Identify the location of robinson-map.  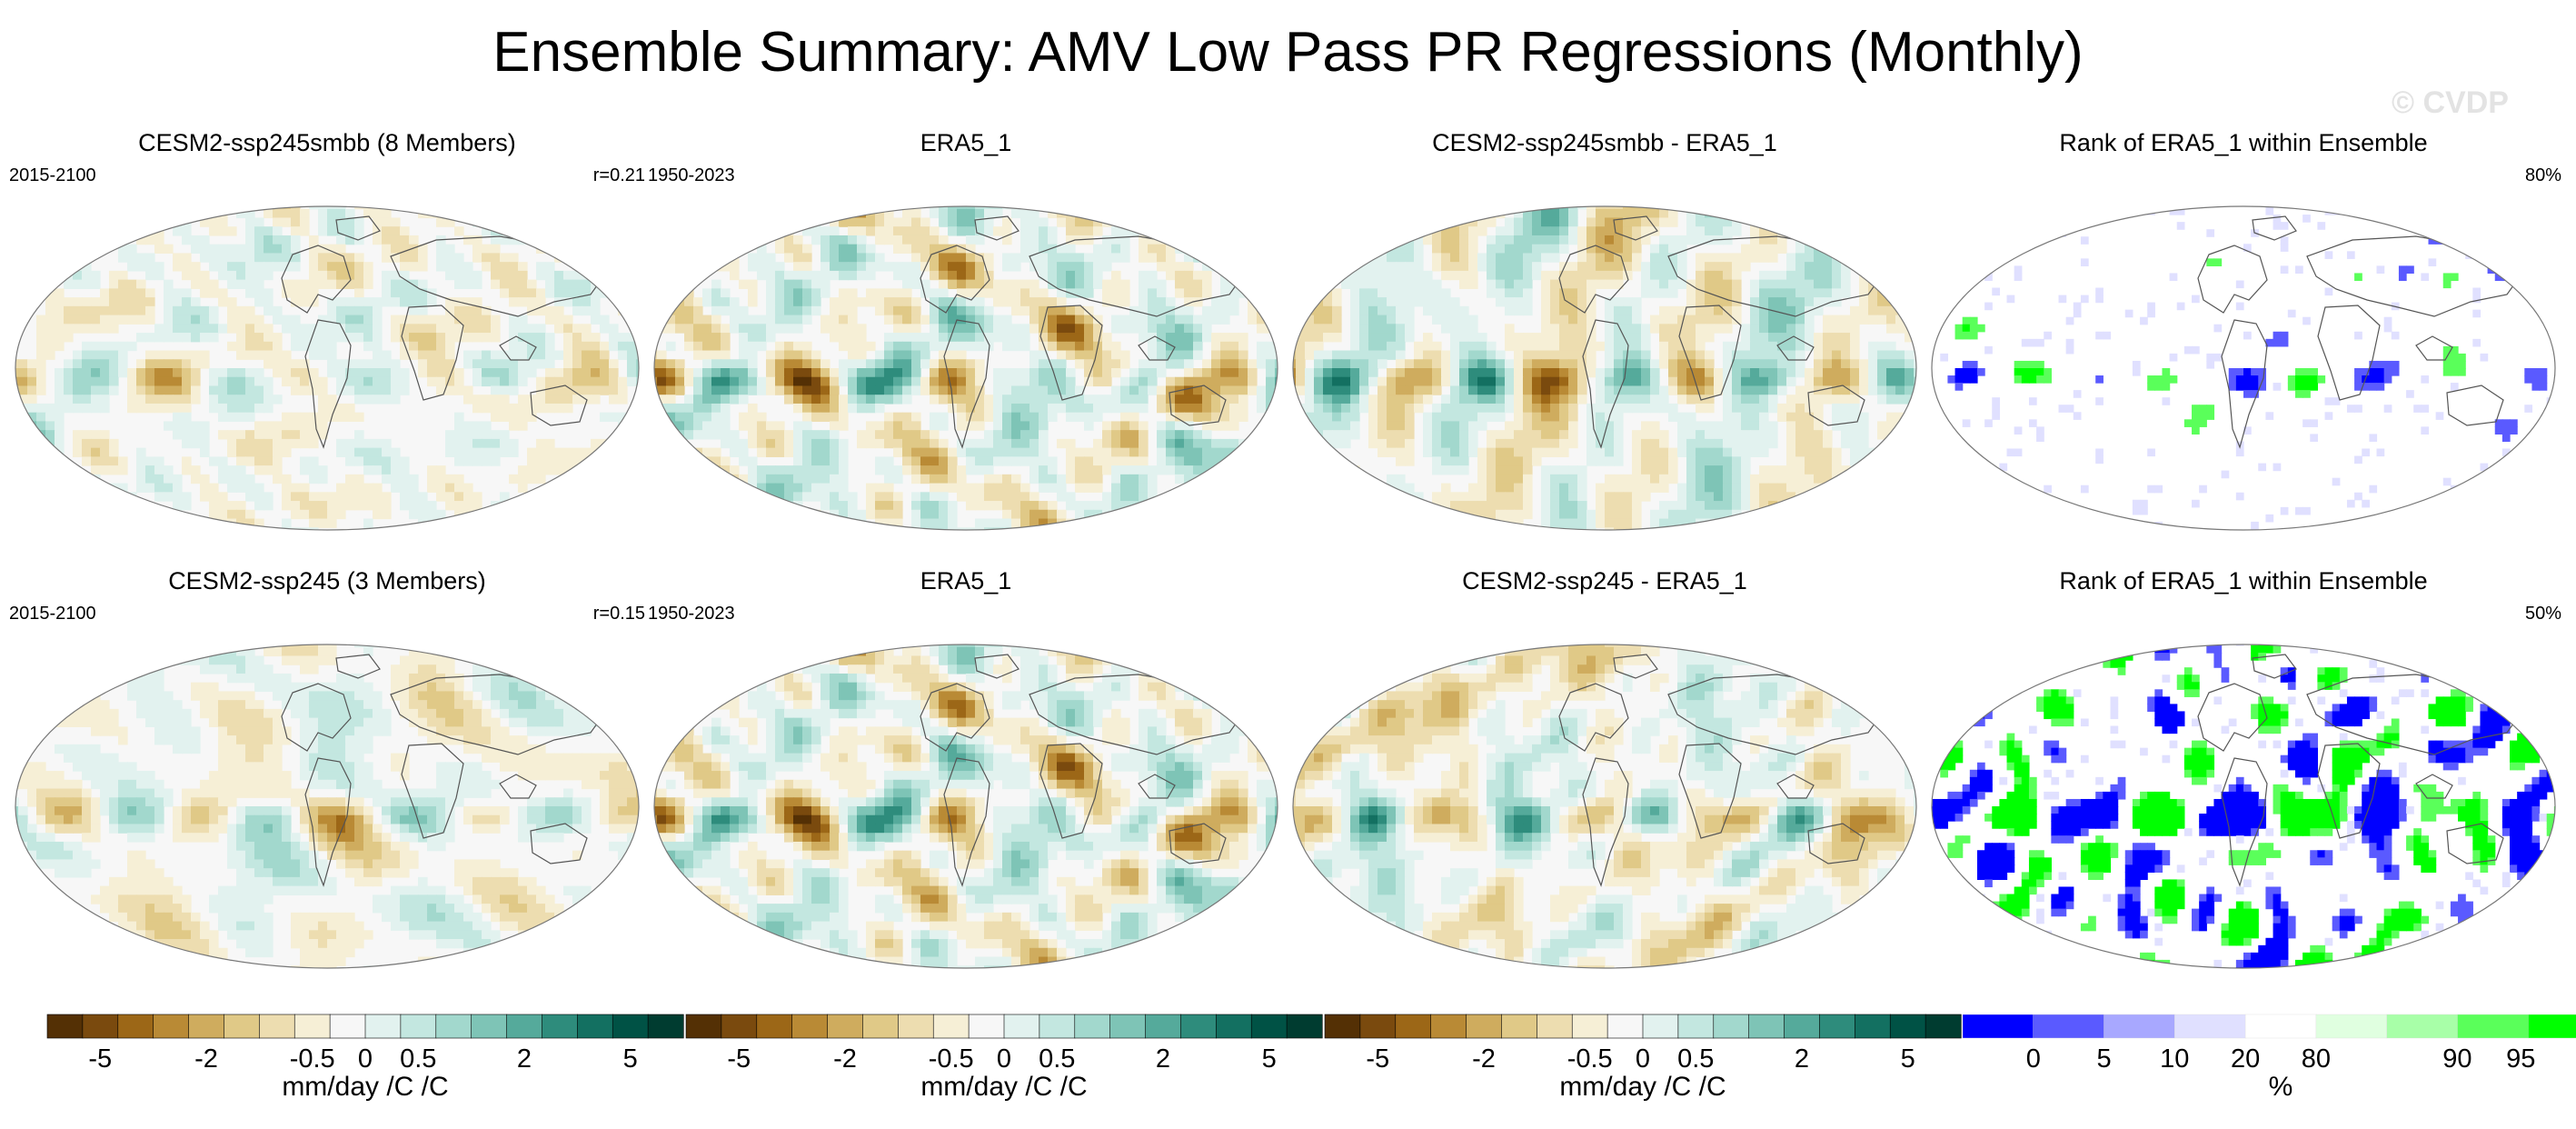
(328, 368).